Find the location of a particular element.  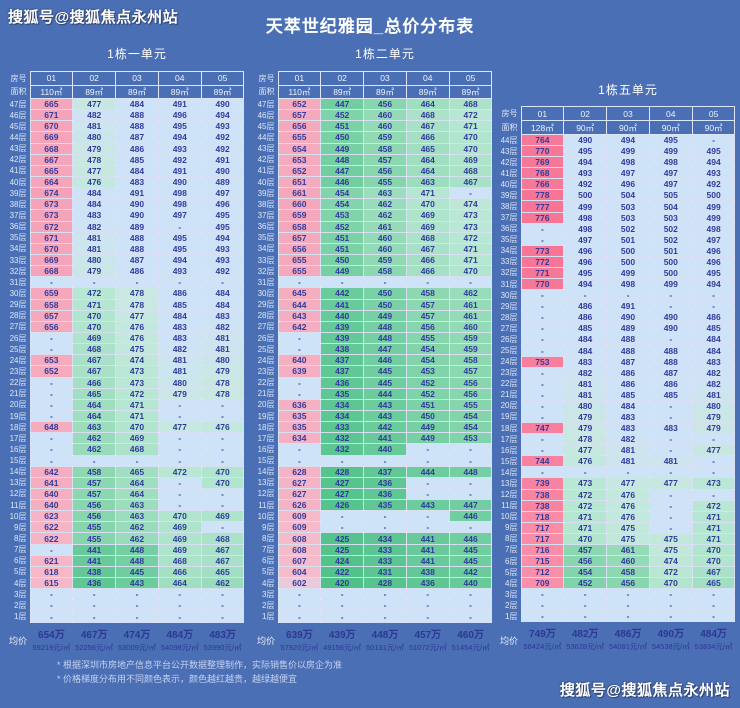

area-value: 89㎡ is located at coordinates (385, 91).